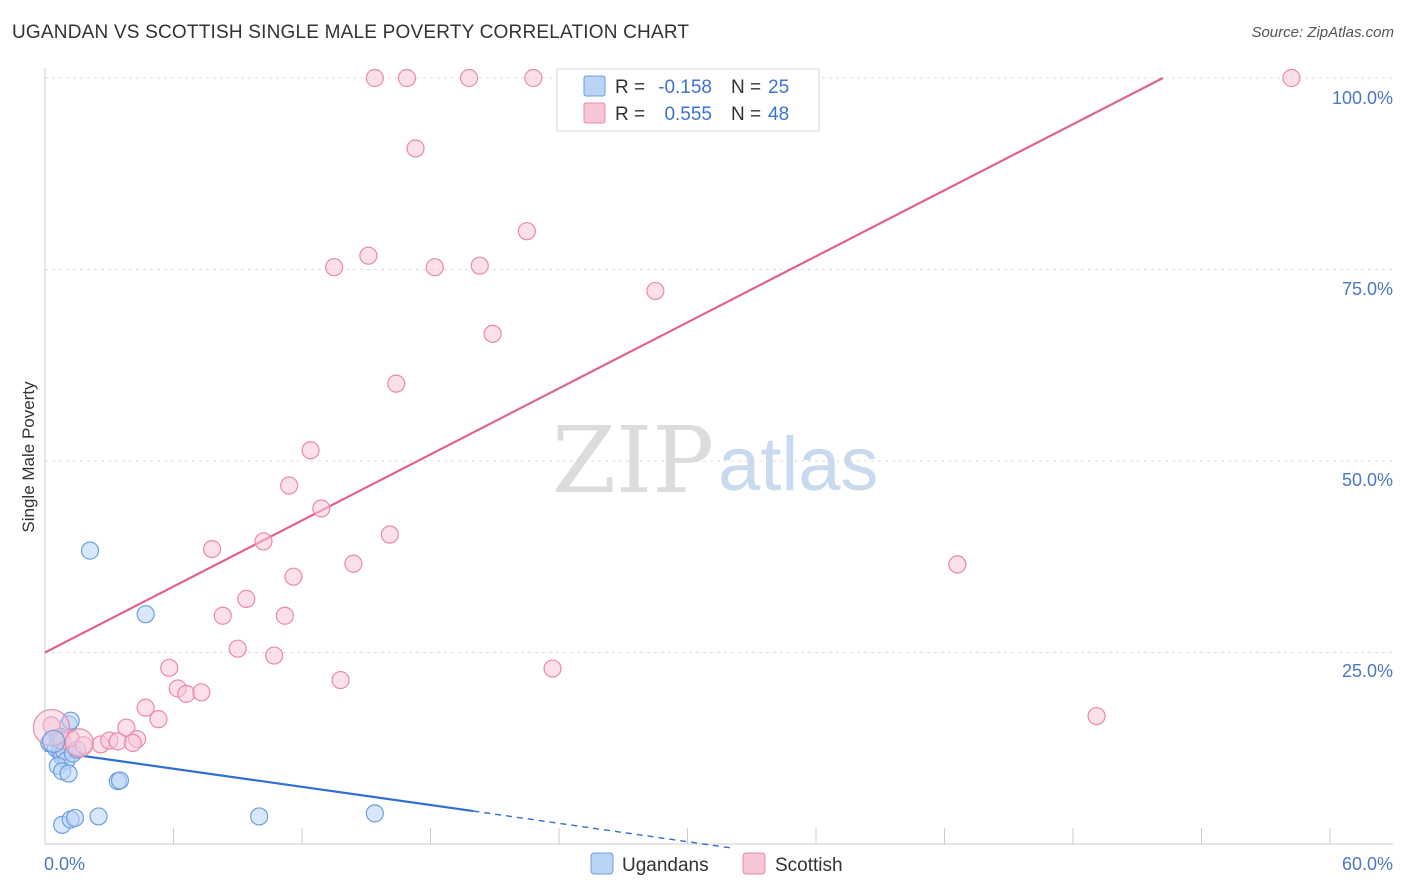 Image resolution: width=1406 pixels, height=892 pixels. I want to click on y-tick-label-50: 50.0%, so click(1367, 480).